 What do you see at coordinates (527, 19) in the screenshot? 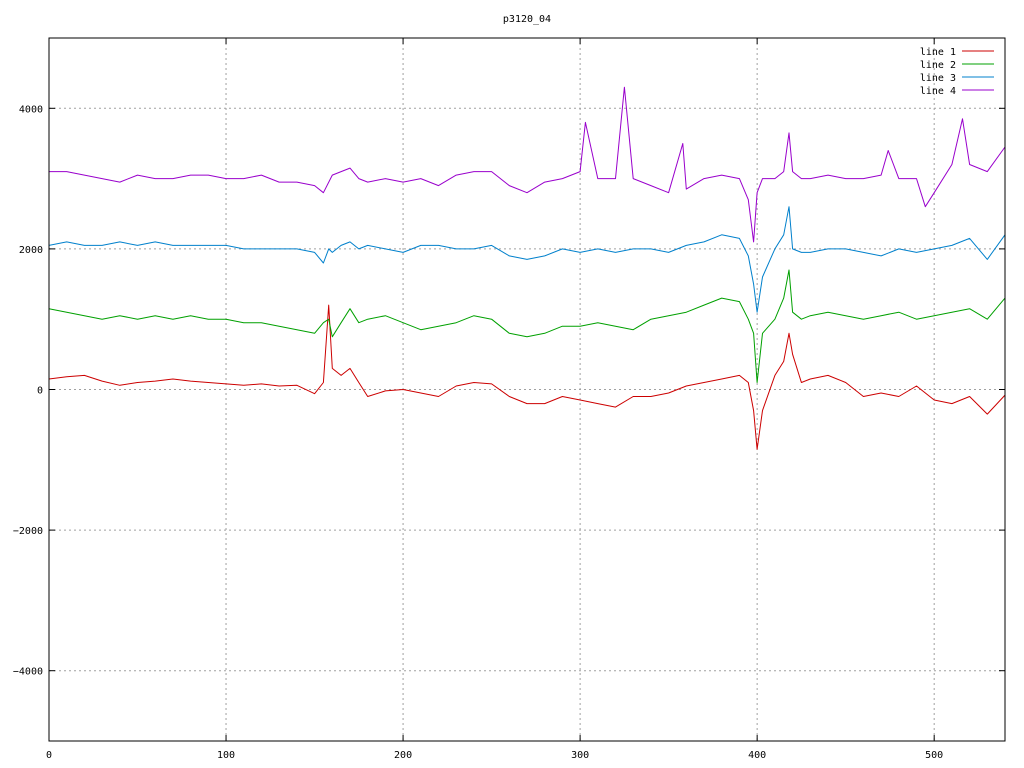
I see `chart-title: p3120_04` at bounding box center [527, 19].